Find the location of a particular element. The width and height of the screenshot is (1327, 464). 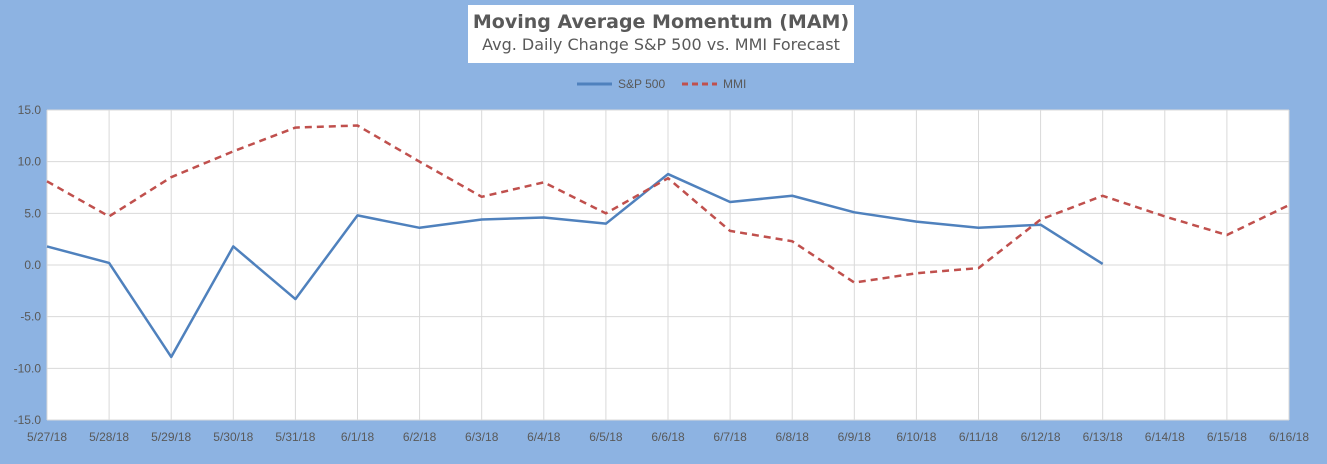

x-tick-label: 6/4/18 is located at coordinates (544, 437).